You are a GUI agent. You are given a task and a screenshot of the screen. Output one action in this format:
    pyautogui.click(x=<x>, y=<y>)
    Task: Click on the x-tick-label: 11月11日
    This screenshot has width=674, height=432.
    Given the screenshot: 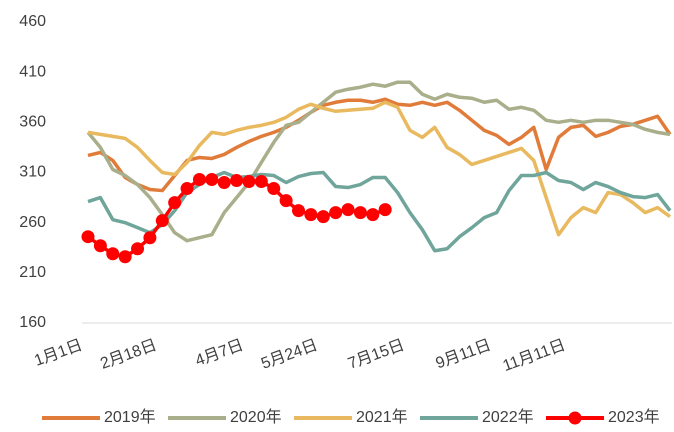 What is the action you would take?
    pyautogui.click(x=534, y=356)
    